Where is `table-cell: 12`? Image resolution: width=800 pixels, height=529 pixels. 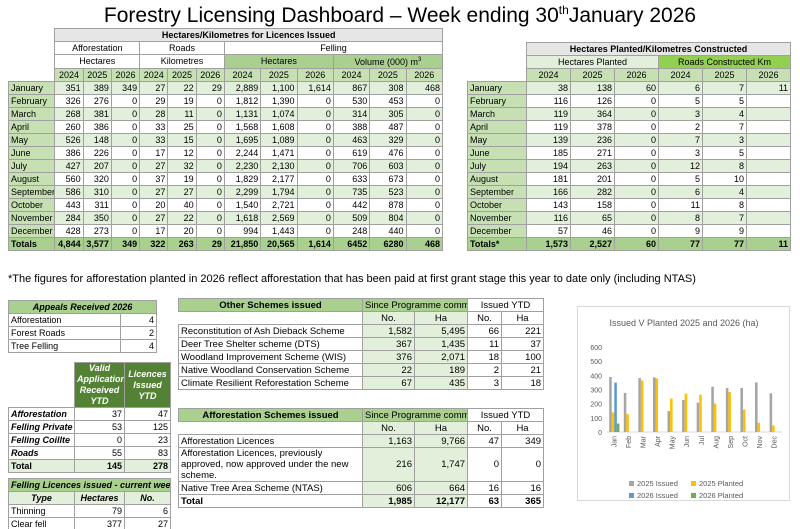 table-cell: 12 is located at coordinates (680, 166).